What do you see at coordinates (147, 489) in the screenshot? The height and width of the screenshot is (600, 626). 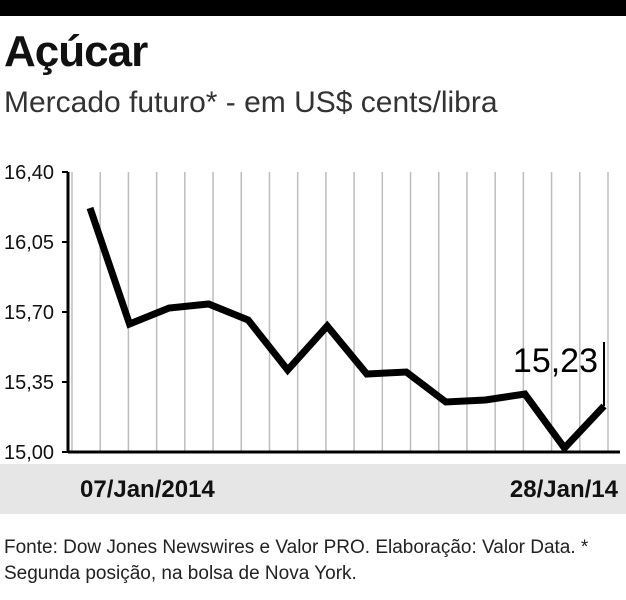 I see `x-label-start: 07/Jan/2014` at bounding box center [147, 489].